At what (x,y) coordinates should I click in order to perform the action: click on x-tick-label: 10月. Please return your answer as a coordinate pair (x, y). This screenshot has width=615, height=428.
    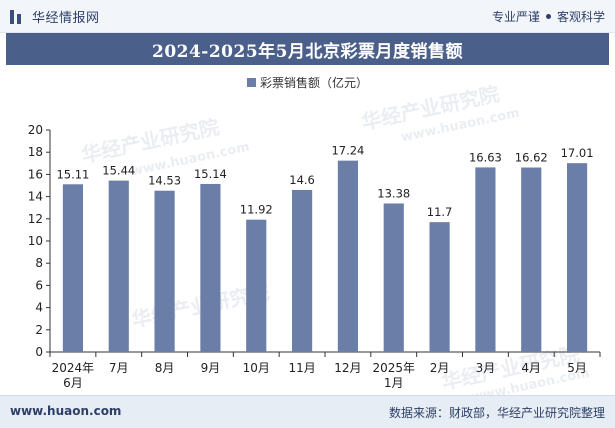
    Looking at the image, I should click on (256, 368).